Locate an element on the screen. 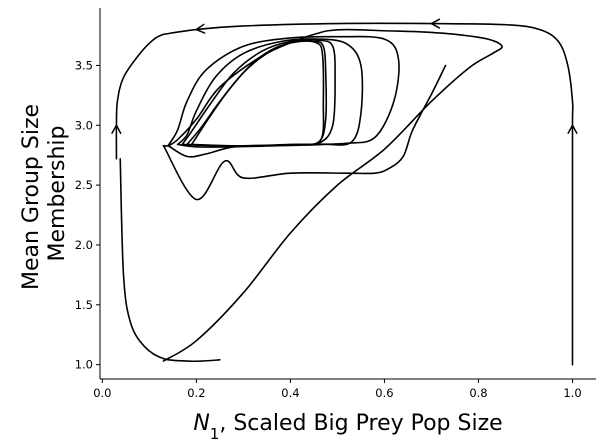  y-axis-label-line-1: Mean Group Size is located at coordinates (31, 197).